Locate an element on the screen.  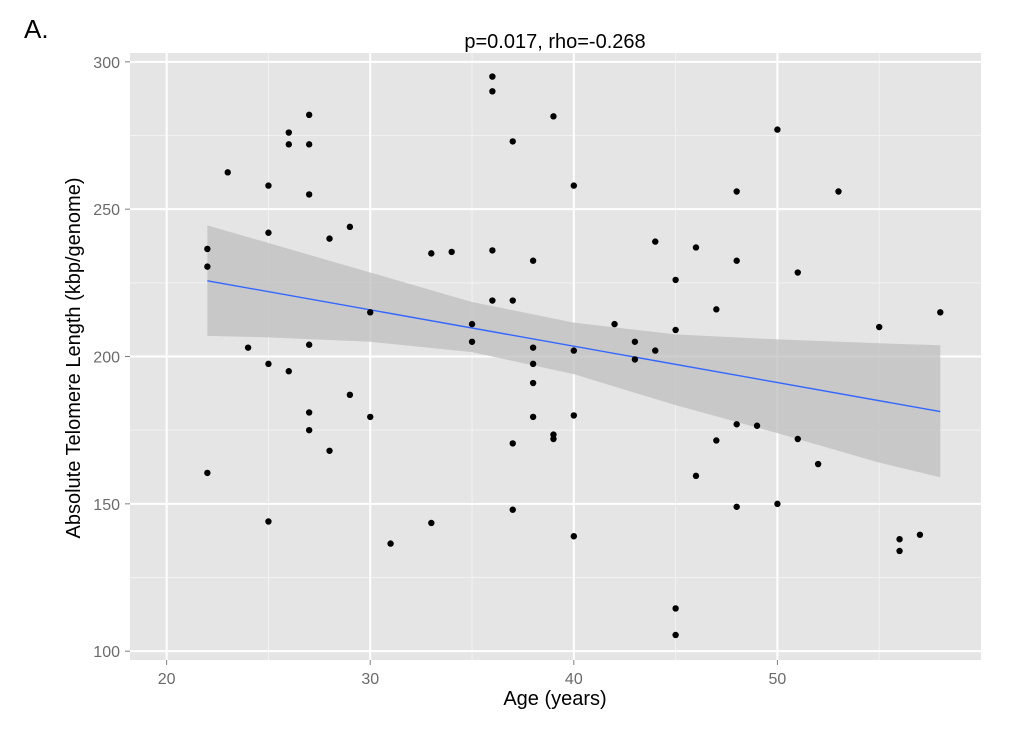
x-axis-title: Age (years) is located at coordinates (554, 699).